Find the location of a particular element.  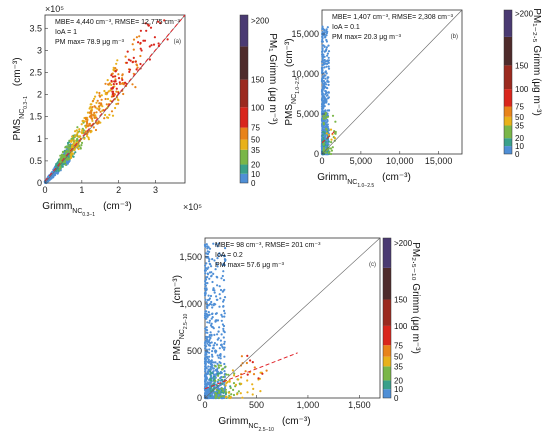

colorbar-tick-label: 100 is located at coordinates (258, 107).